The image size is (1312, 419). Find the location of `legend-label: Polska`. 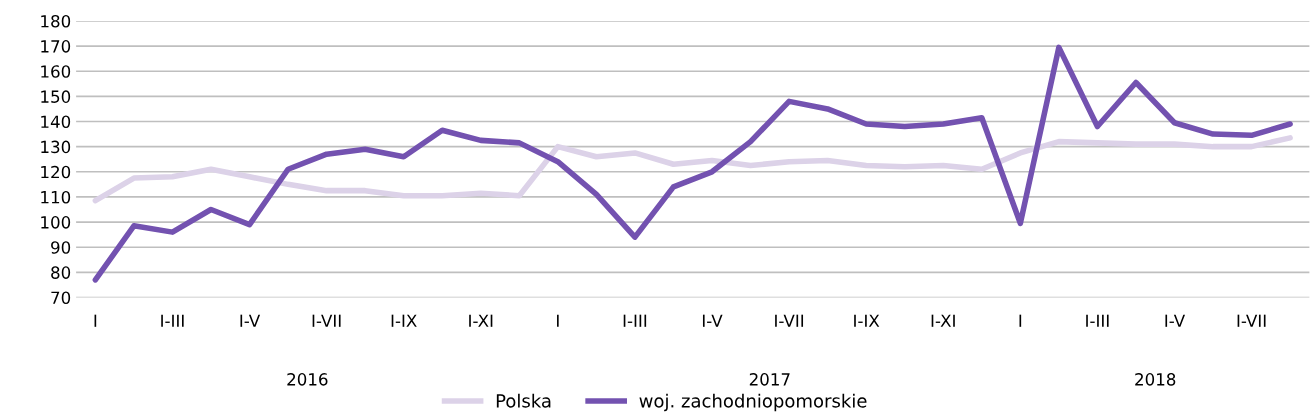

legend-label: Polska is located at coordinates (523, 400).